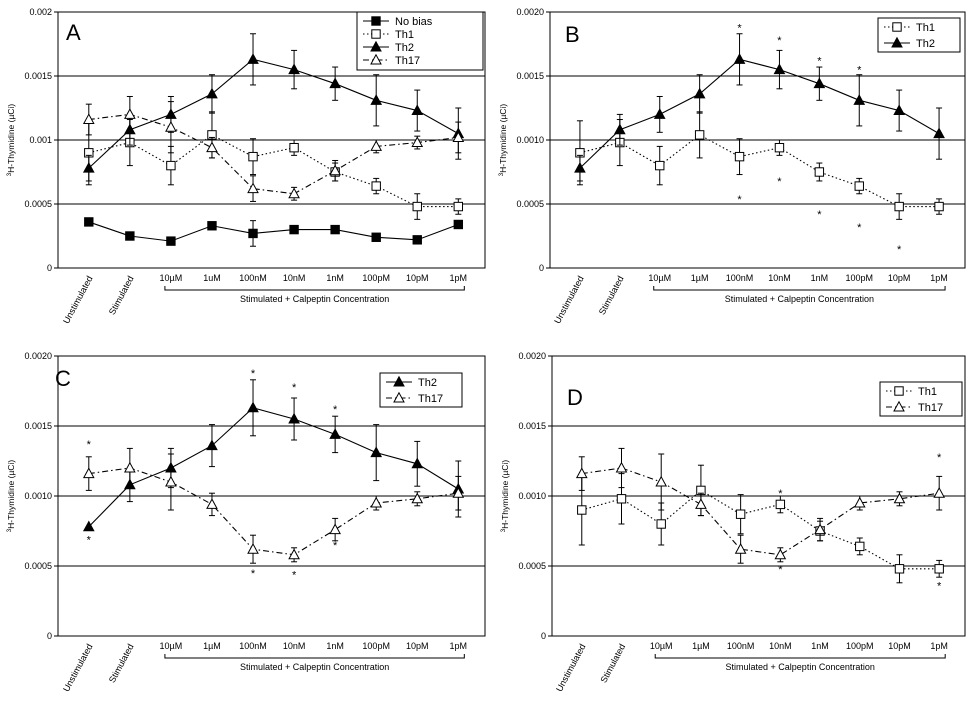 This screenshot has height=701, width=978. I want to click on x-tick-label: Unstimulated, so click(77, 299).